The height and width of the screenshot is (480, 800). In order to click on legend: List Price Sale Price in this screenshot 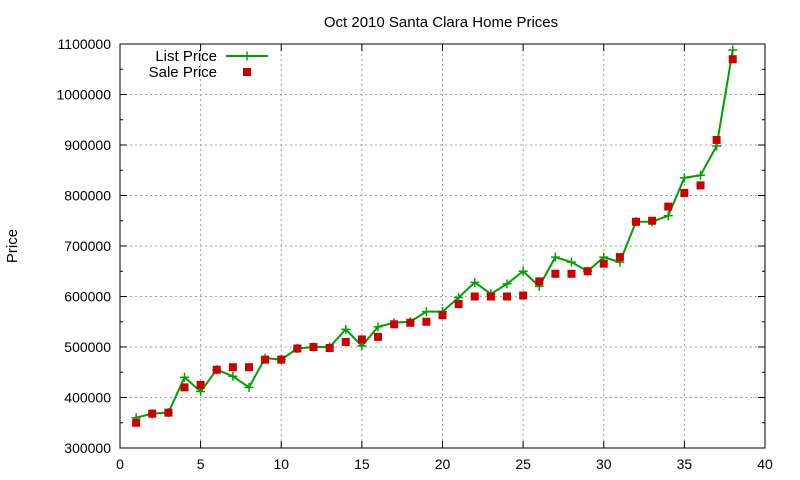, I will do `click(208, 64)`.